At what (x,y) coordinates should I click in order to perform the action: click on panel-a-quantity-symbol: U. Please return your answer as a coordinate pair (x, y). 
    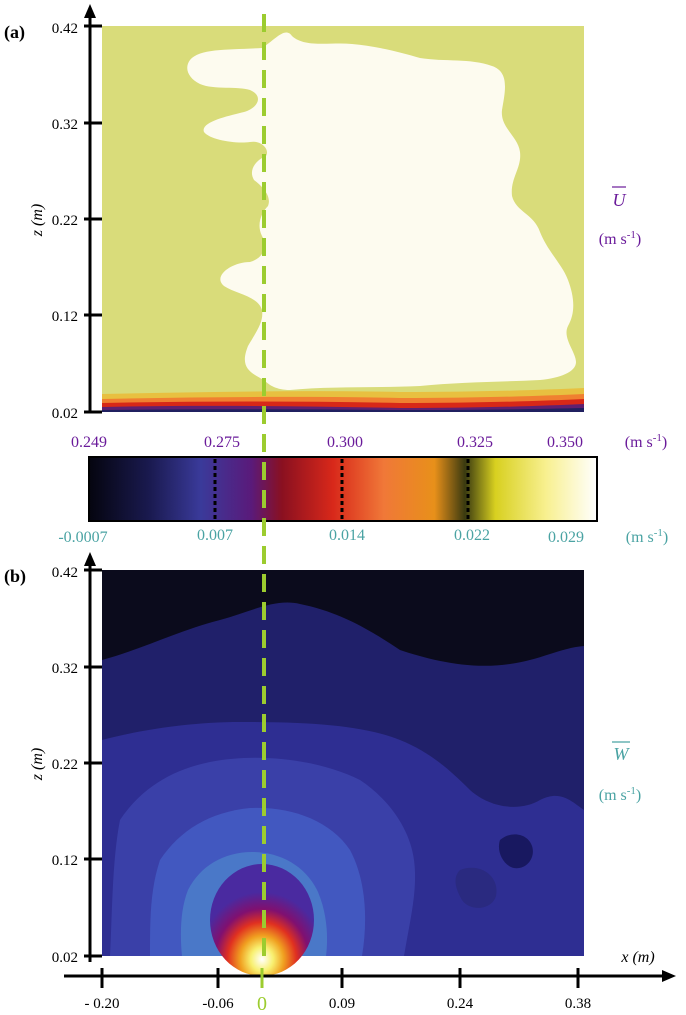
    Looking at the image, I should click on (620, 200).